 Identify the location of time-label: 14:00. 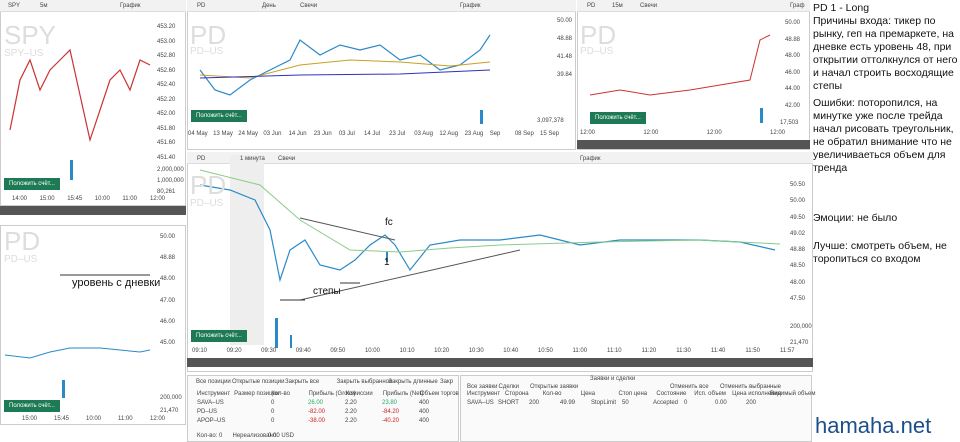
(20, 199).